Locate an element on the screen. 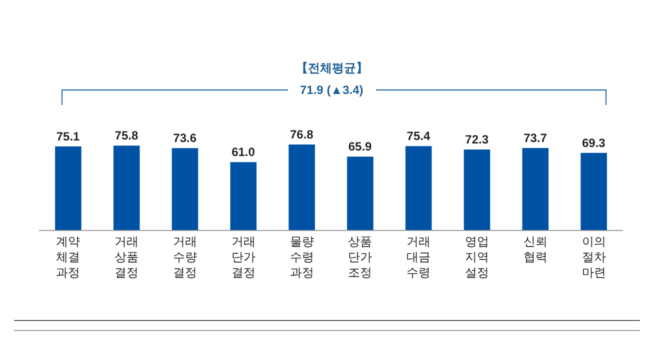  data-label: 65.9 is located at coordinates (360, 147).